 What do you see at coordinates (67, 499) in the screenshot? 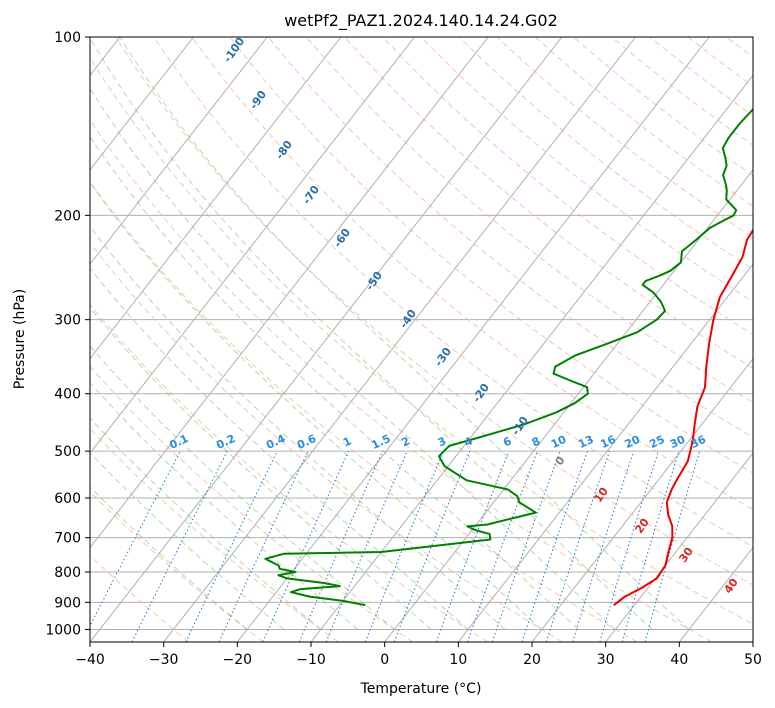
I see `y-tick-label: 600` at bounding box center [67, 499].